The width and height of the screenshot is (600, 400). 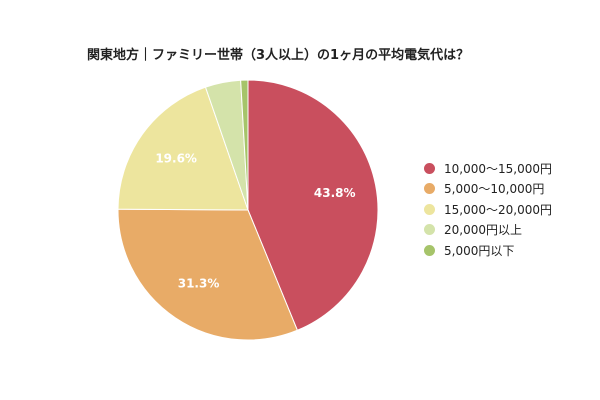 What do you see at coordinates (494, 189) in the screenshot?
I see `legend-label: 5,000〜10,000円` at bounding box center [494, 189].